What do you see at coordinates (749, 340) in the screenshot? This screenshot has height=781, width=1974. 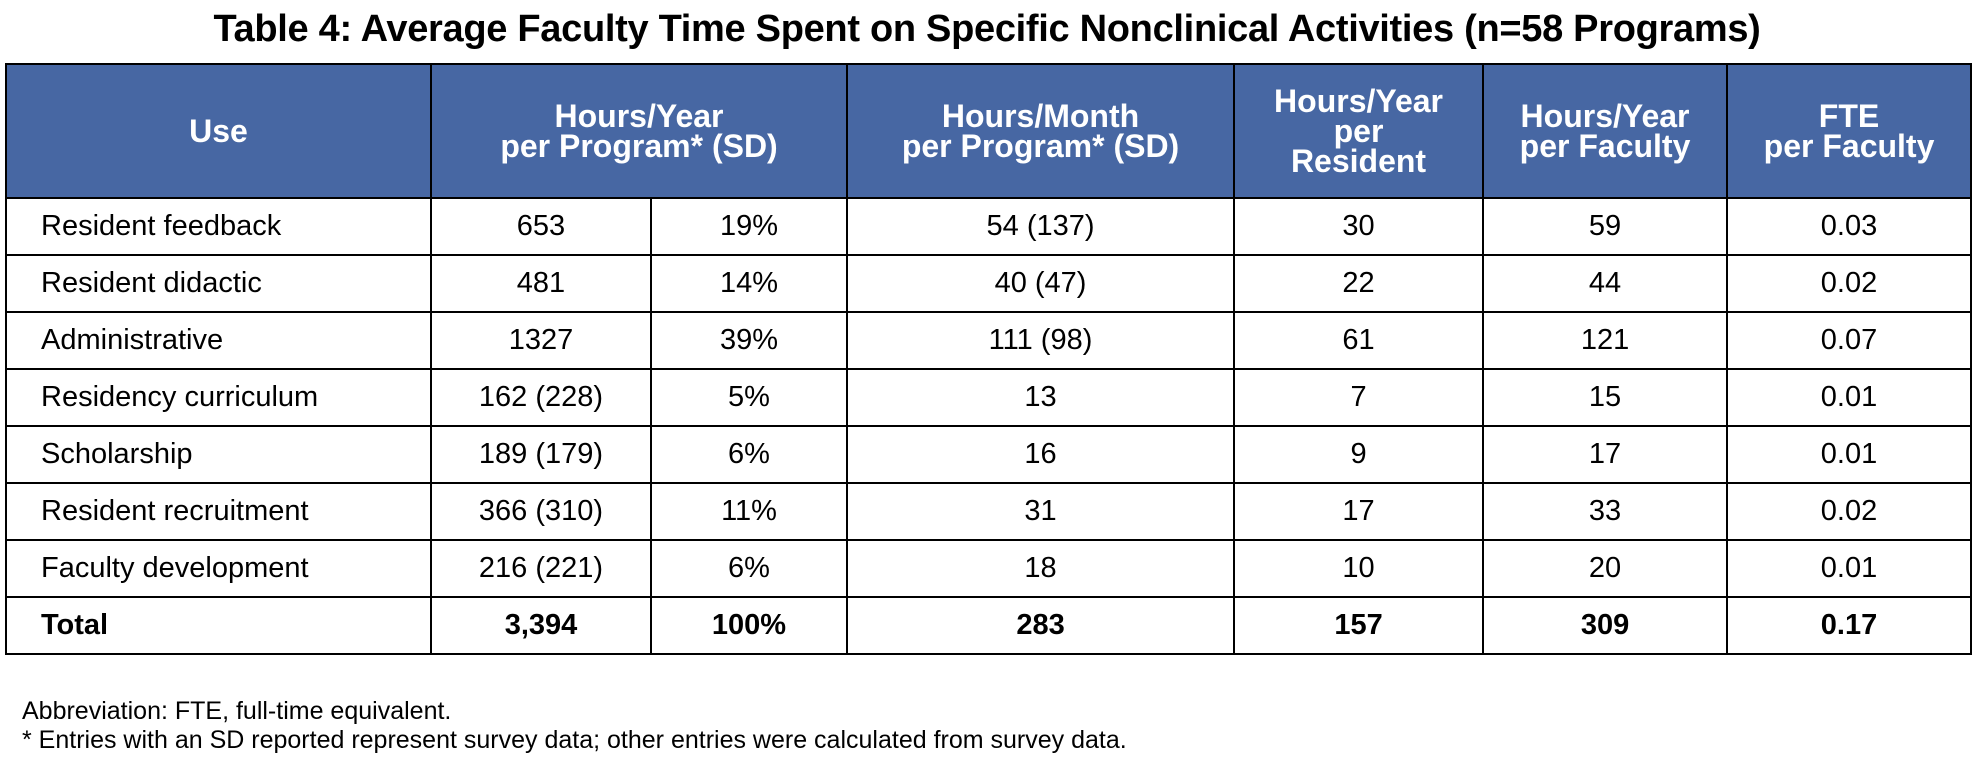 I see `cell-percent: 39%` at bounding box center [749, 340].